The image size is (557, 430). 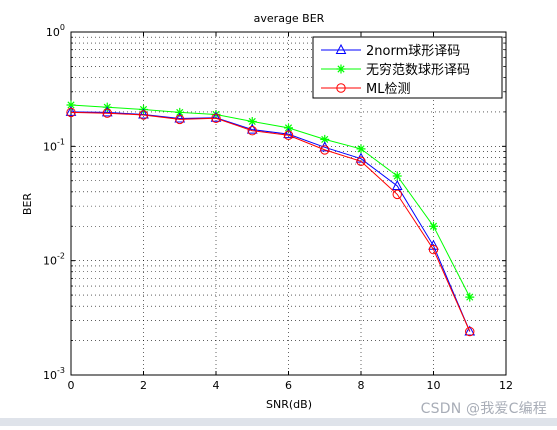 I want to click on watermark-text: CSDN @我爱C编程, so click(x=483, y=409).